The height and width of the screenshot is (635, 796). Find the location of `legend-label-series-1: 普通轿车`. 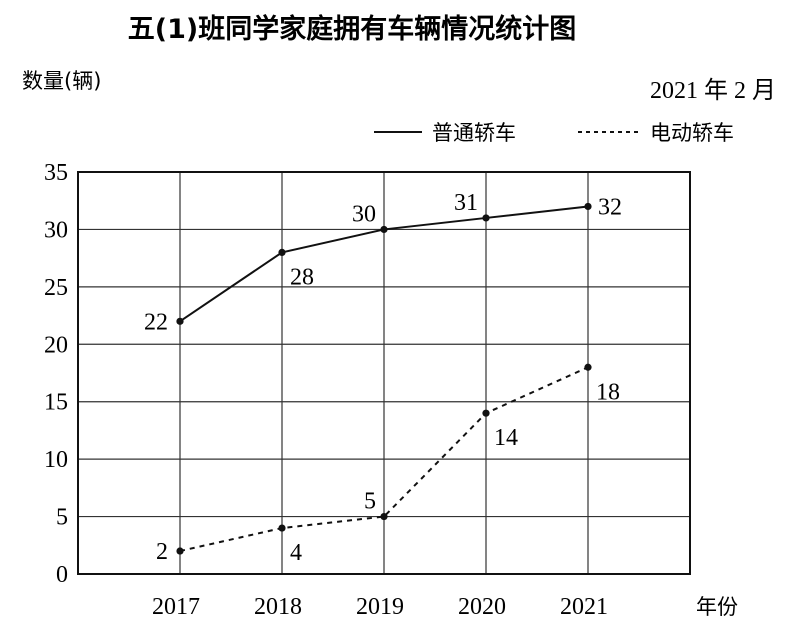

legend-label-series-1: 普通轿车 is located at coordinates (474, 133).